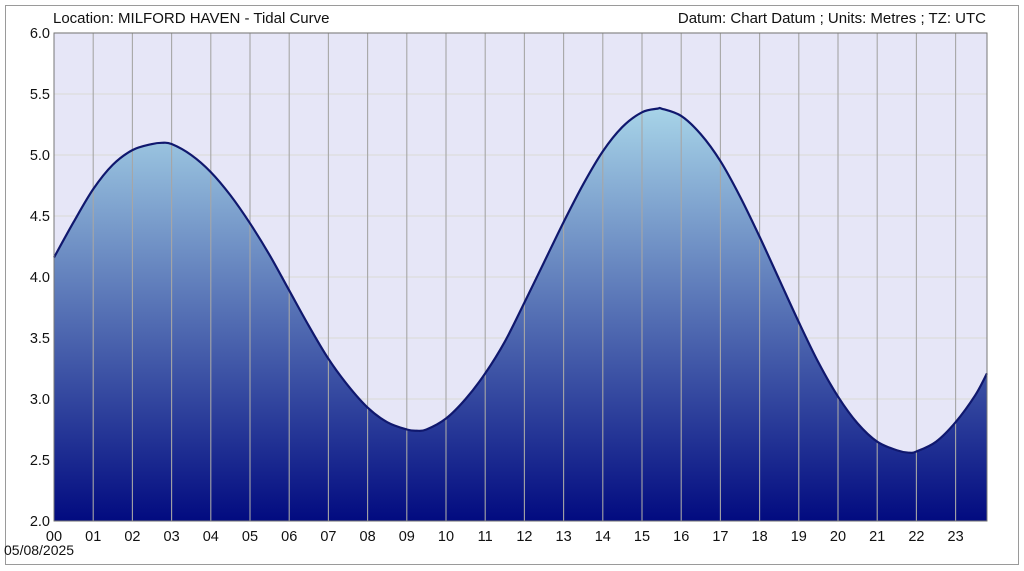  What do you see at coordinates (172, 537) in the screenshot?
I see `x-tick-label: 03` at bounding box center [172, 537].